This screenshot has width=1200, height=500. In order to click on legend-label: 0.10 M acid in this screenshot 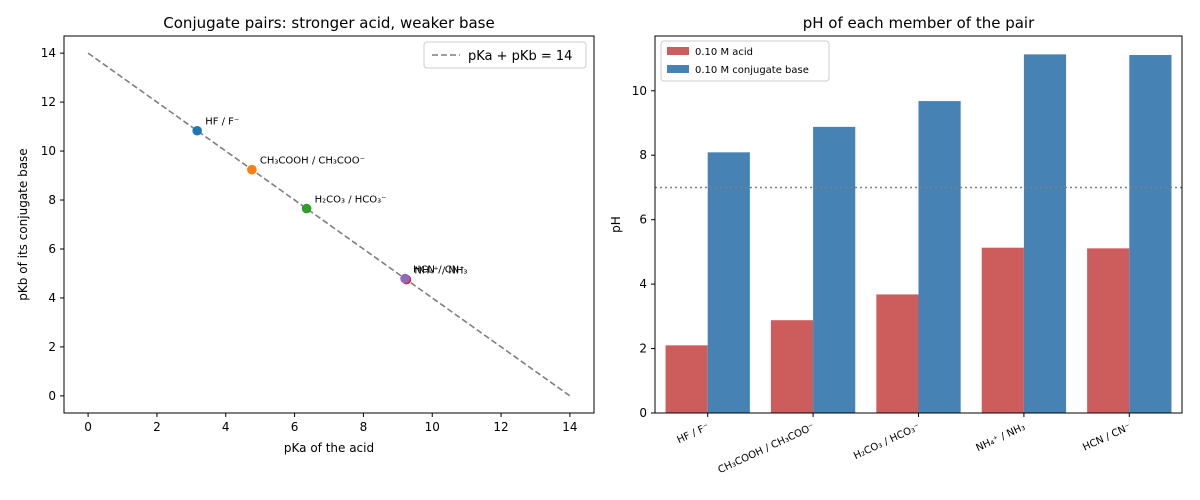, I will do `click(724, 52)`.